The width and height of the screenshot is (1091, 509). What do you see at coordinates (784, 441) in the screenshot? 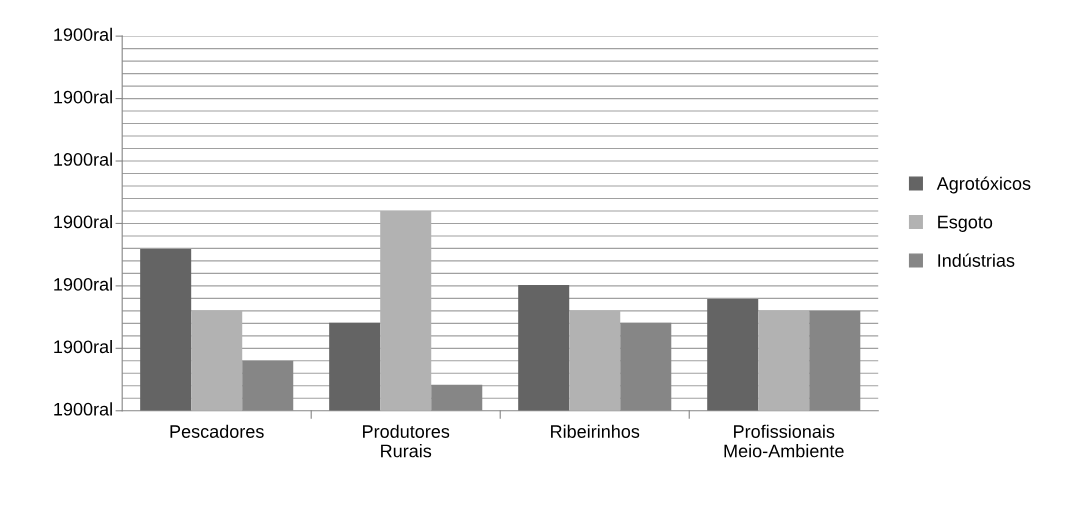
I see `x-tick-label: Profissionais Meio-Ambiente` at bounding box center [784, 441].